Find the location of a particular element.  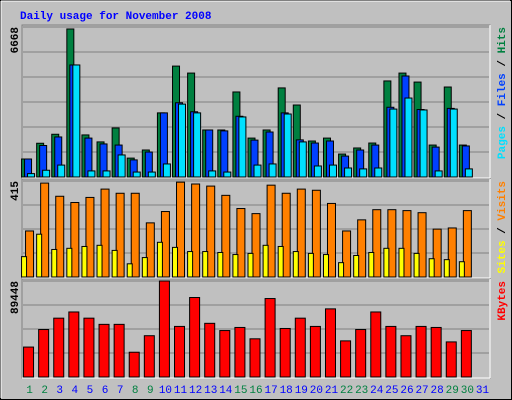

x-tick-label: 30 is located at coordinates (467, 391).